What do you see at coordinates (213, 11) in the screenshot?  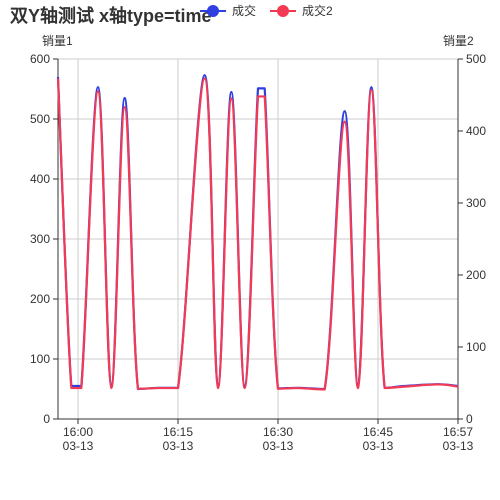 I see `legend-symbol-series1` at bounding box center [213, 11].